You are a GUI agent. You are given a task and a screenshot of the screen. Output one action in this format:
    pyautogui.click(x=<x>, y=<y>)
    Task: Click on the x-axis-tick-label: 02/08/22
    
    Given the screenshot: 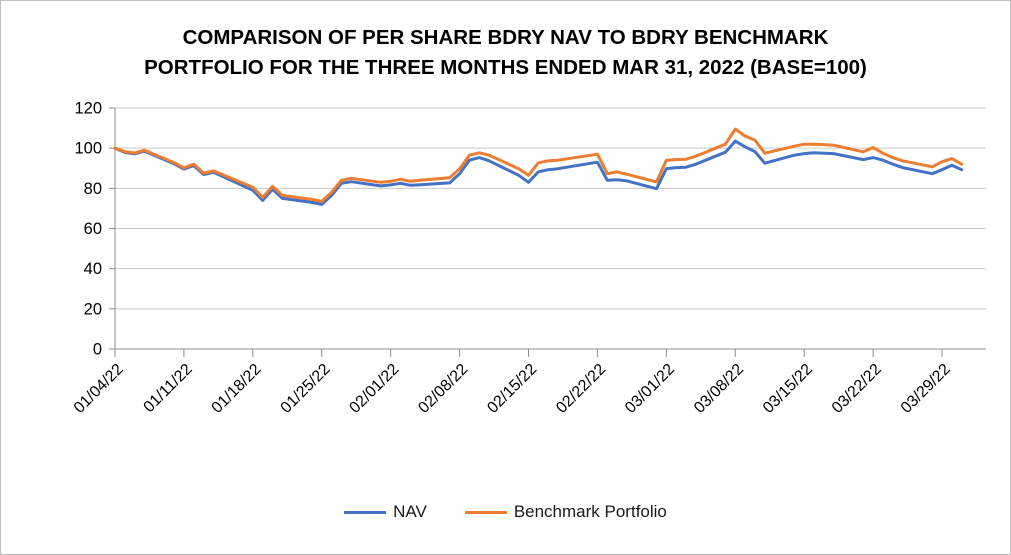 What is the action you would take?
    pyautogui.click(x=443, y=389)
    